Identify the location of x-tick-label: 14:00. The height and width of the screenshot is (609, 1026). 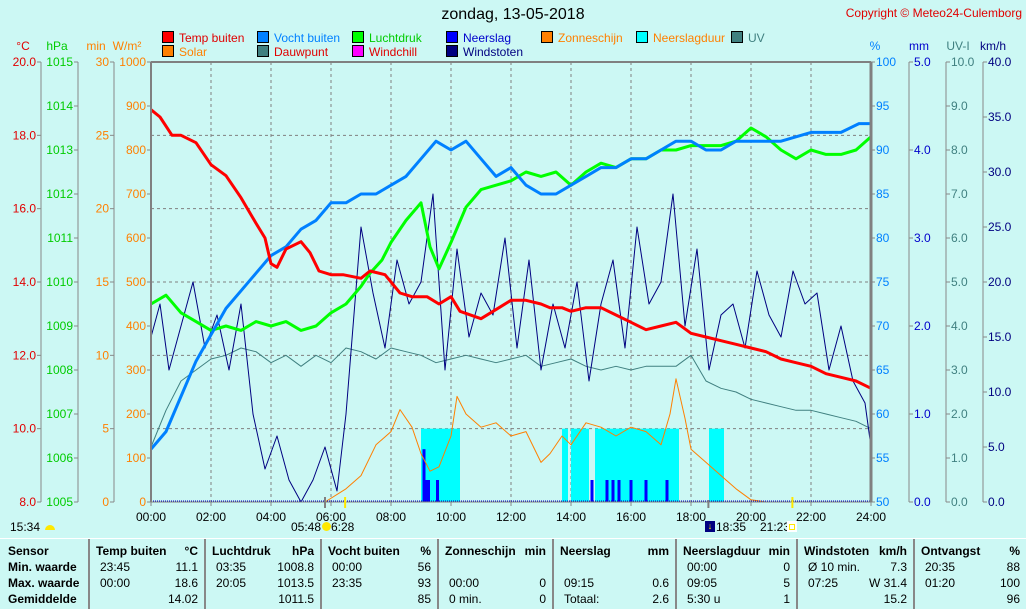
(571, 517).